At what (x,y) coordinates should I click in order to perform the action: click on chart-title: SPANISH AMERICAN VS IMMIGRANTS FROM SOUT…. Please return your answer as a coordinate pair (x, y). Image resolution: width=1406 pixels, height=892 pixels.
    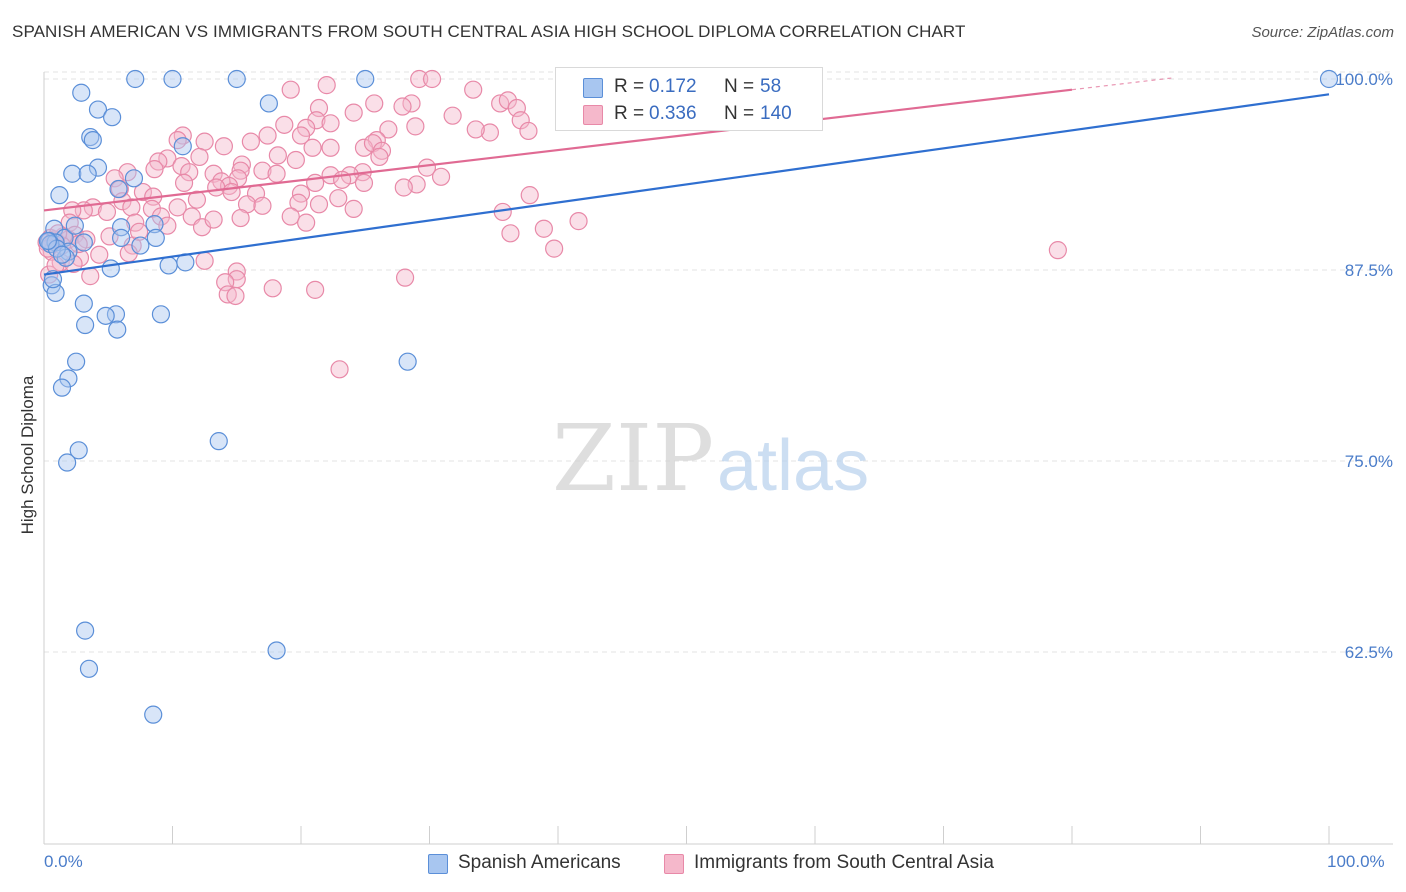
    Looking at the image, I should click on (489, 31).